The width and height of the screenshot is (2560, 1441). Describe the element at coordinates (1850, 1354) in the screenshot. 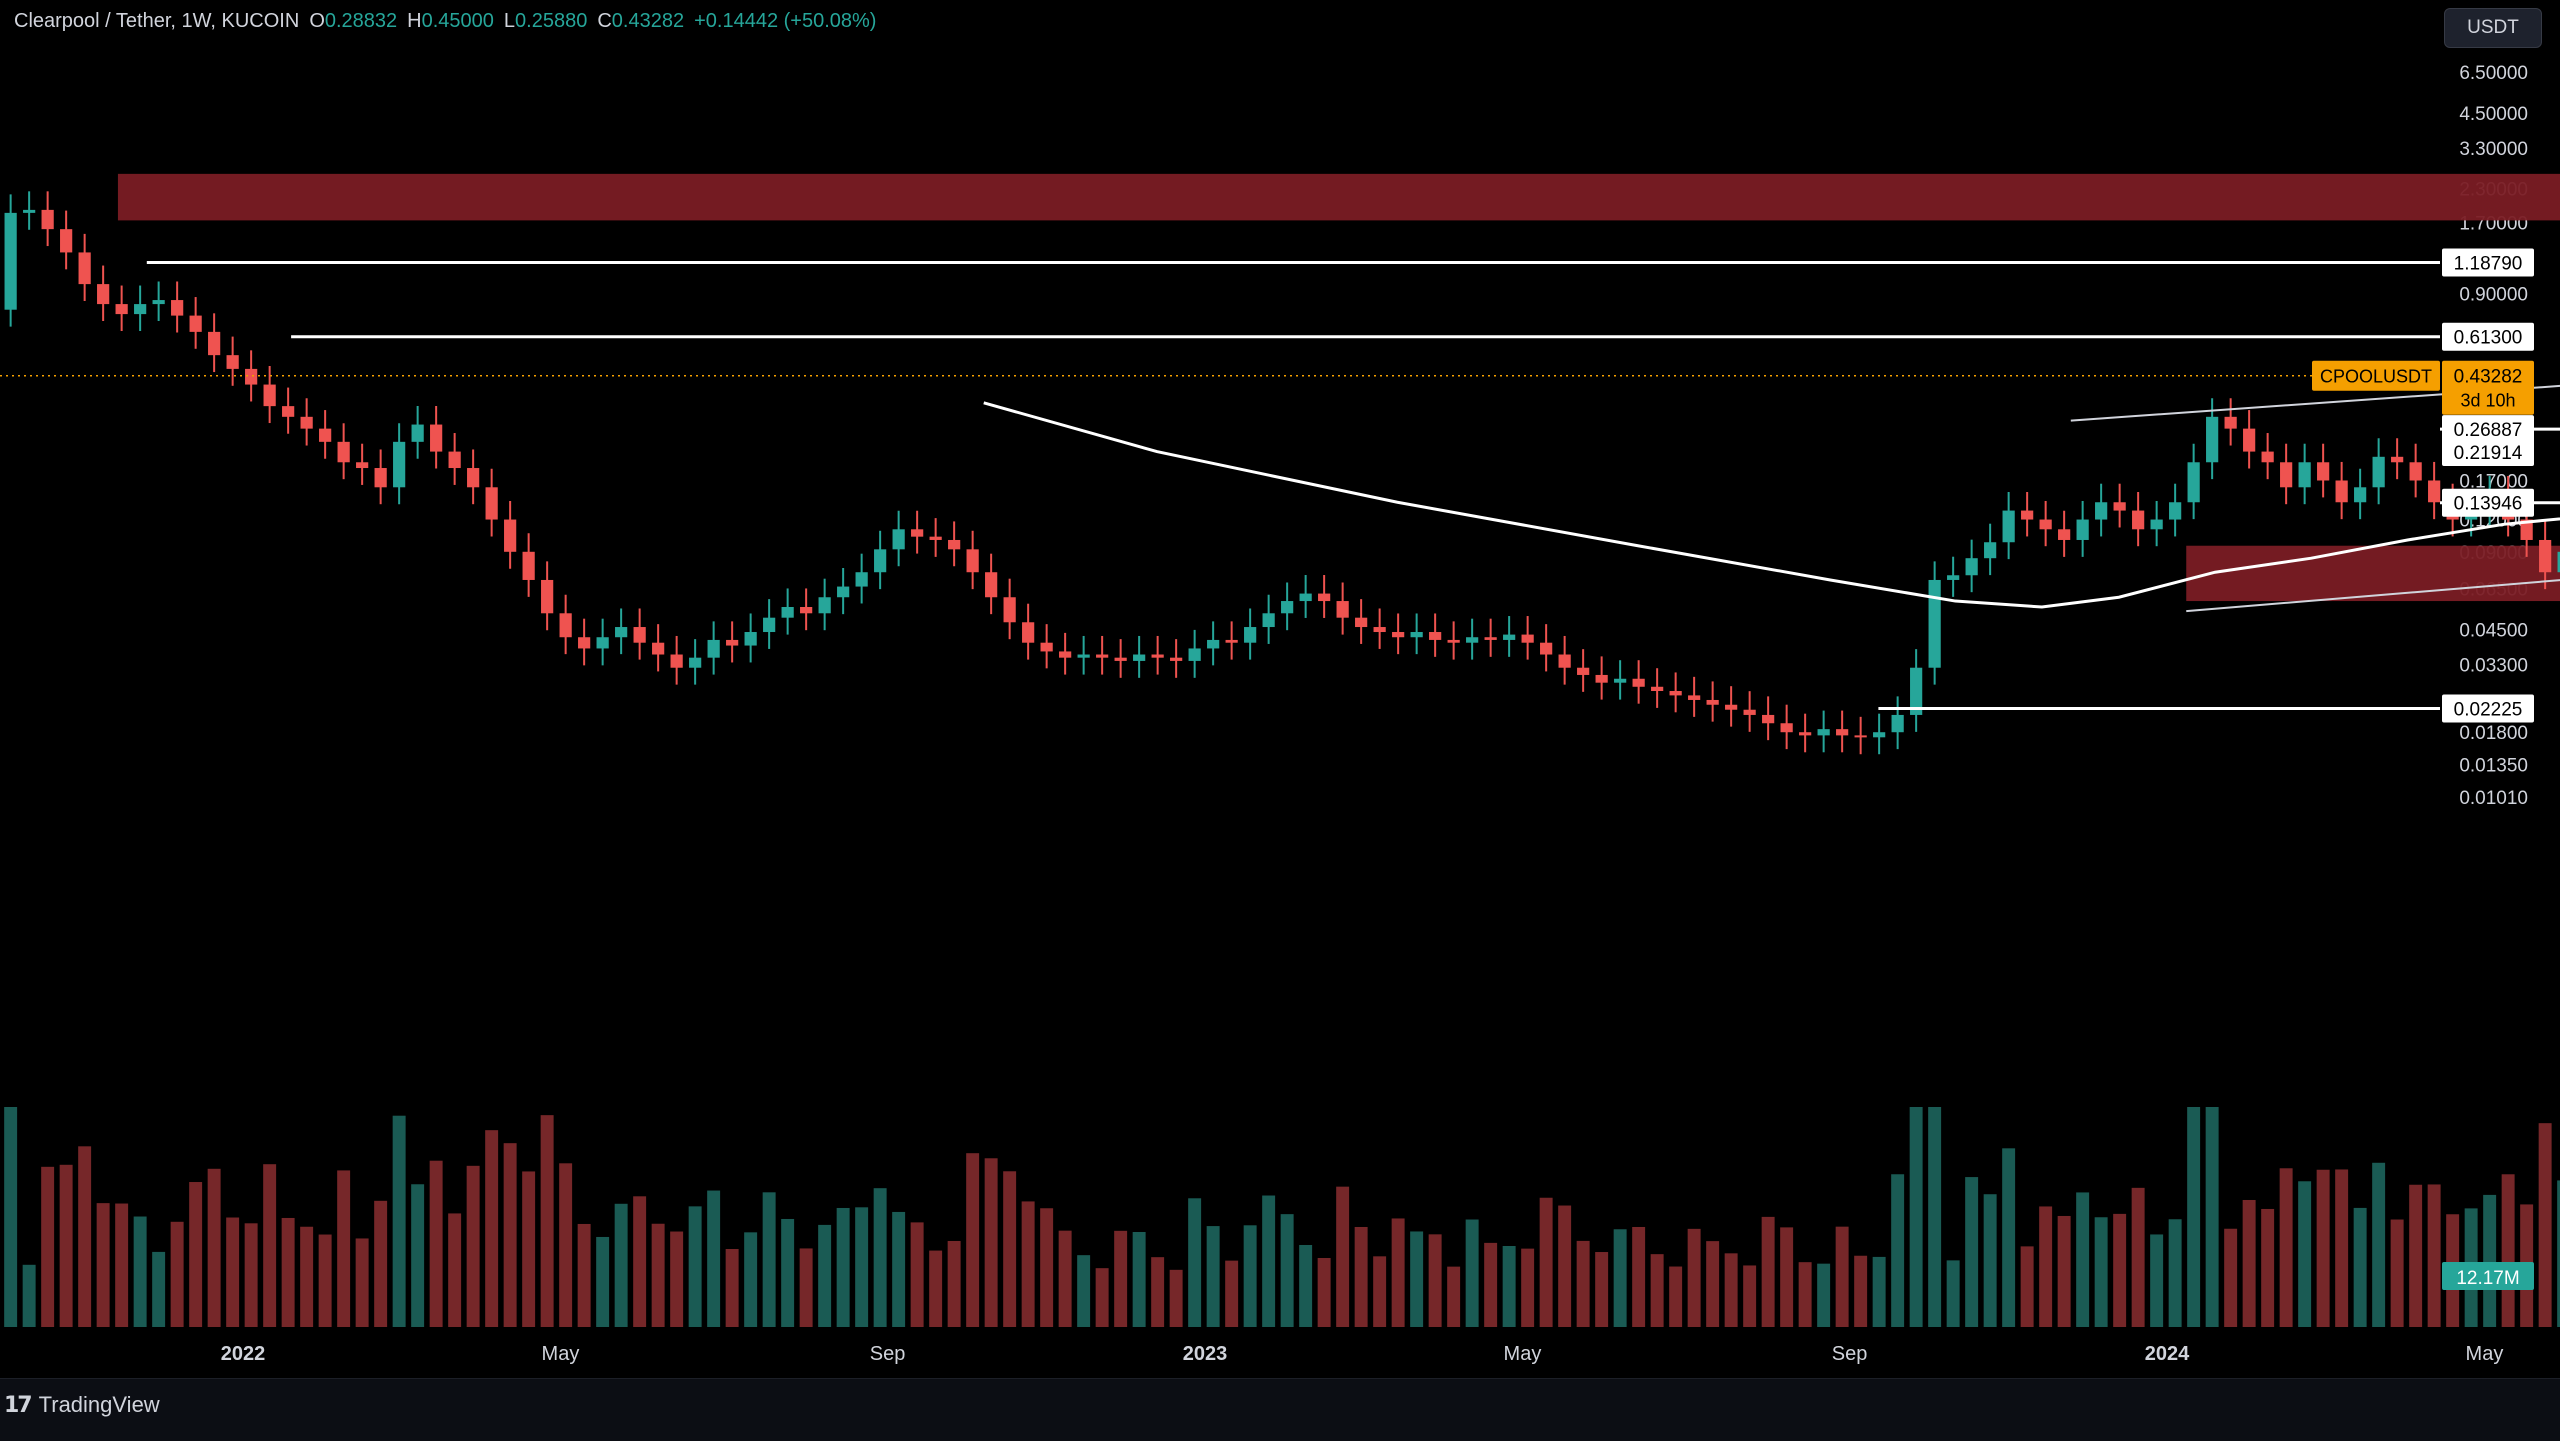

I see `x-tick-label: Sep` at that location.